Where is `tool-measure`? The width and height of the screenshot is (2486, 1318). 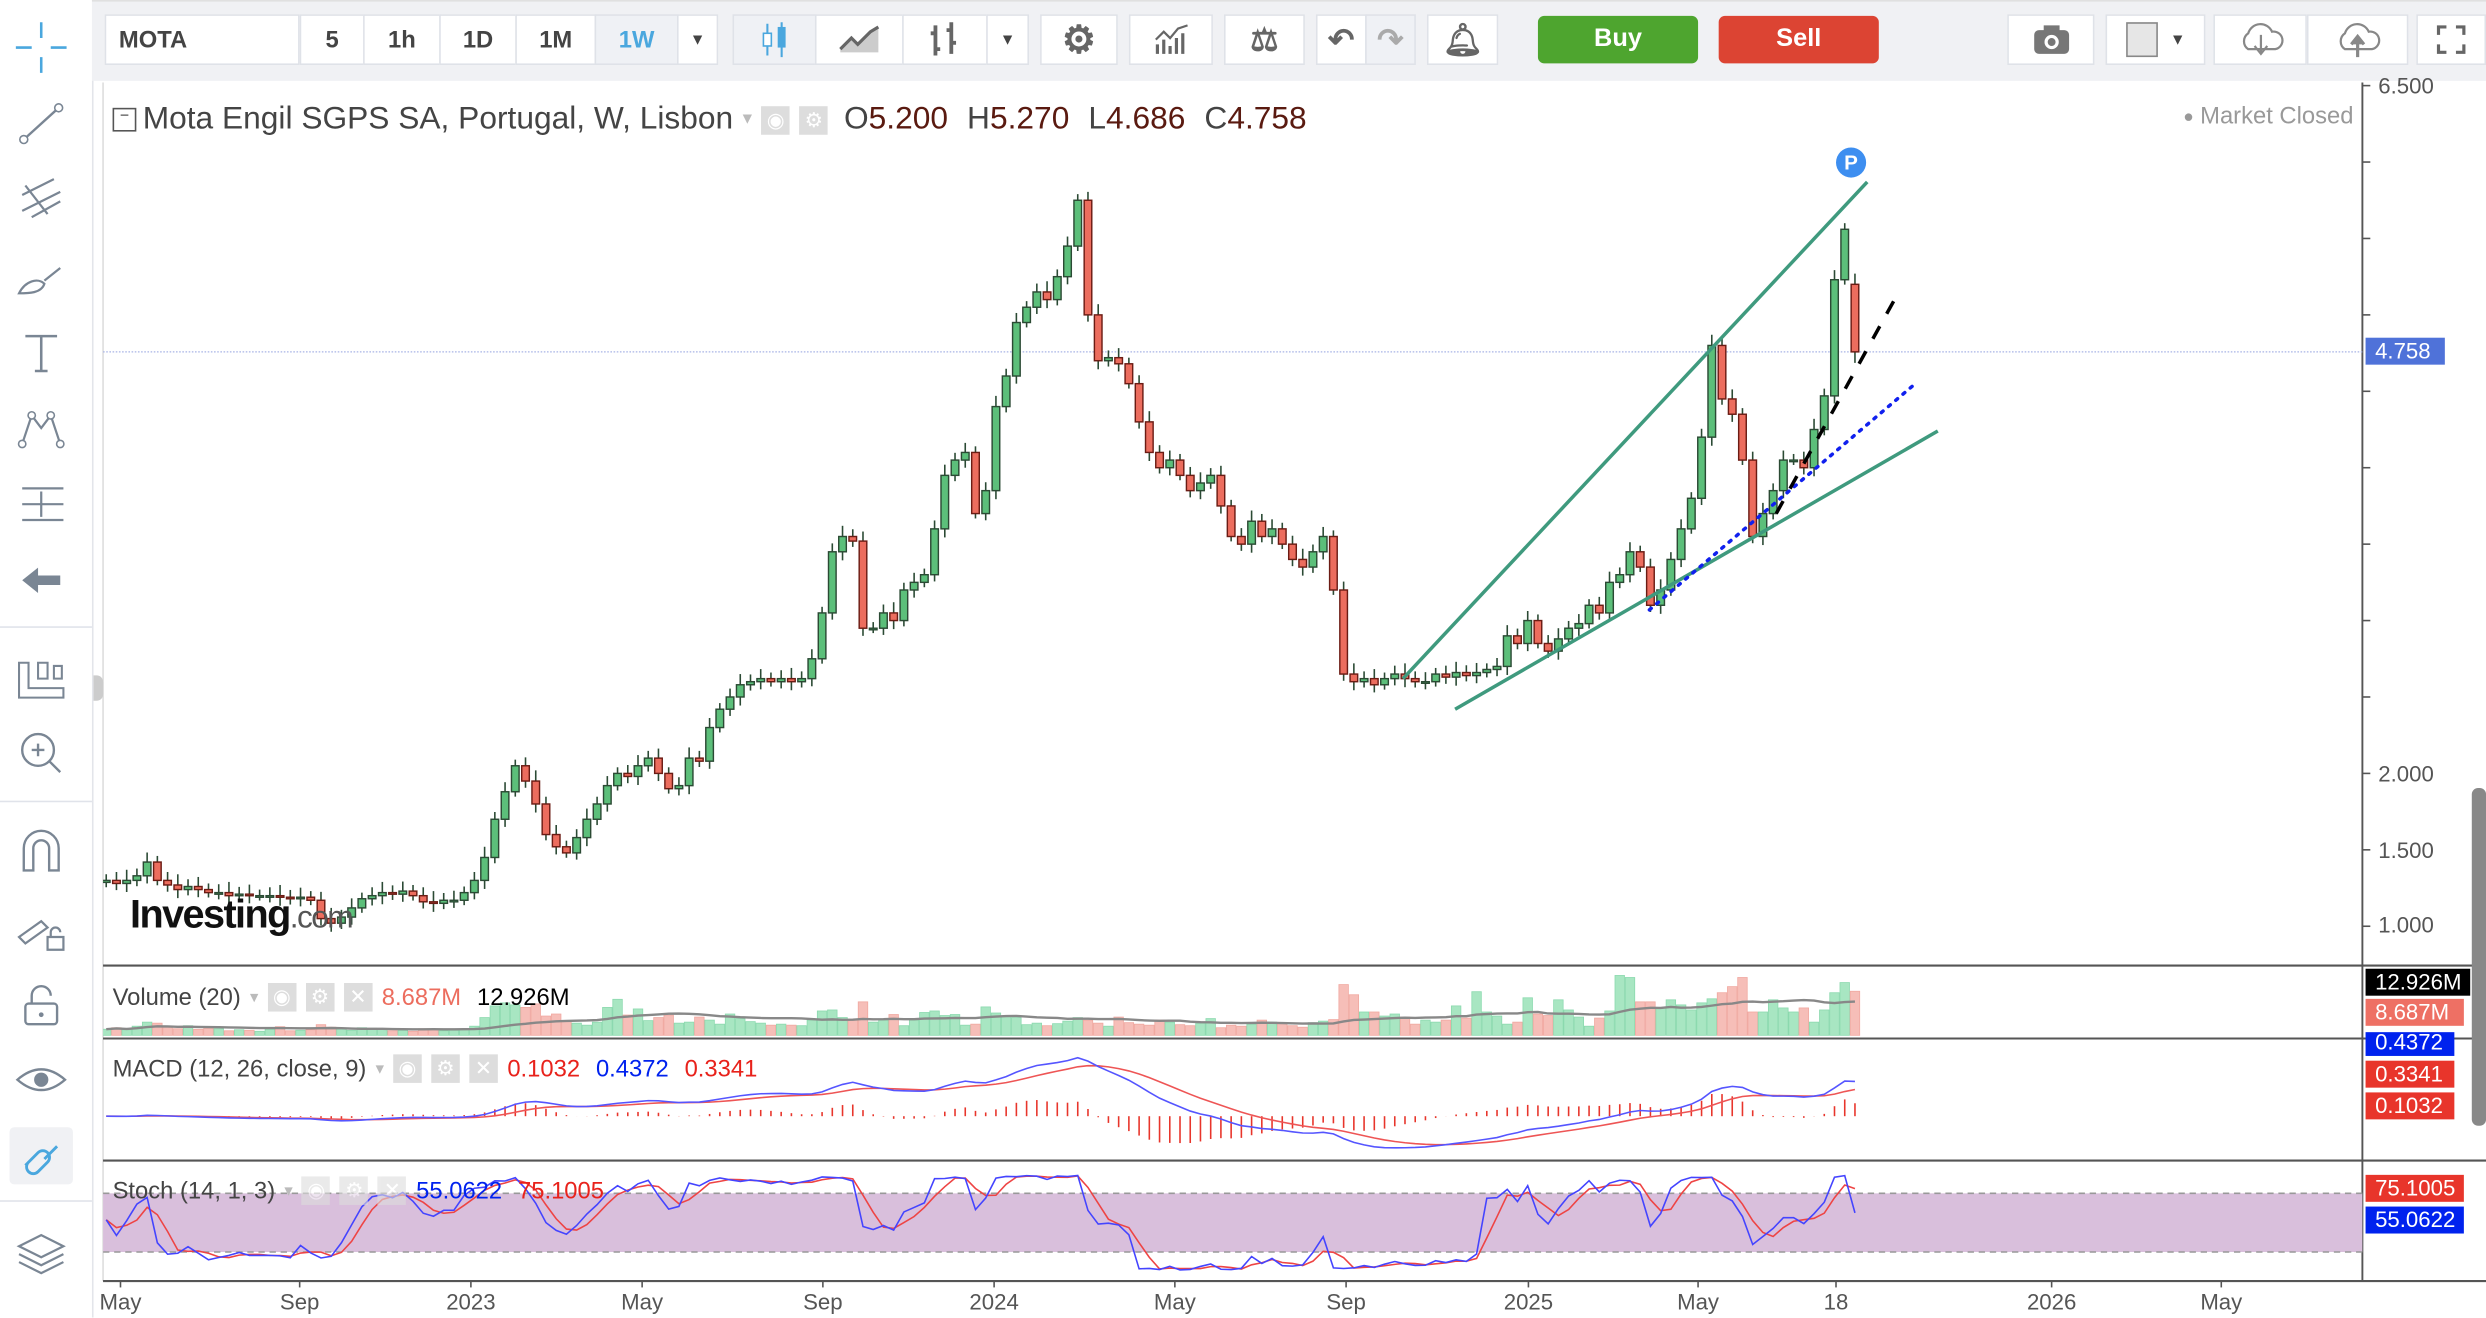 tool-measure is located at coordinates (41, 678).